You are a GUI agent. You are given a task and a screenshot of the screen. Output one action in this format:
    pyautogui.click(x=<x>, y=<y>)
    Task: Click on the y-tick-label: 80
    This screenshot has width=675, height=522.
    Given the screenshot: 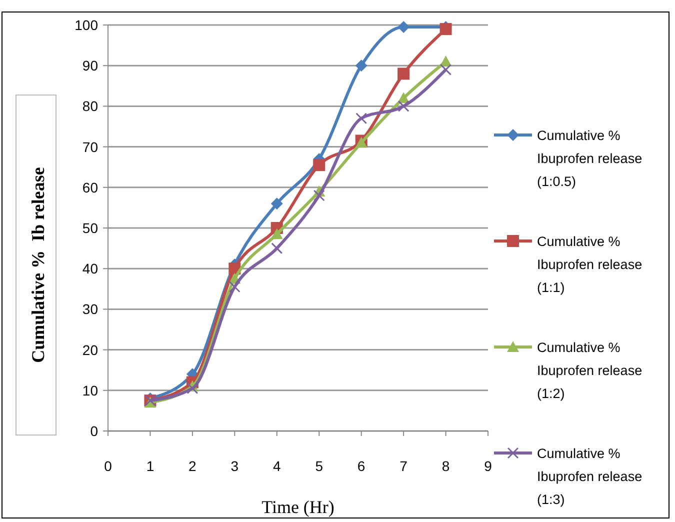 What is the action you would take?
    pyautogui.click(x=90, y=106)
    